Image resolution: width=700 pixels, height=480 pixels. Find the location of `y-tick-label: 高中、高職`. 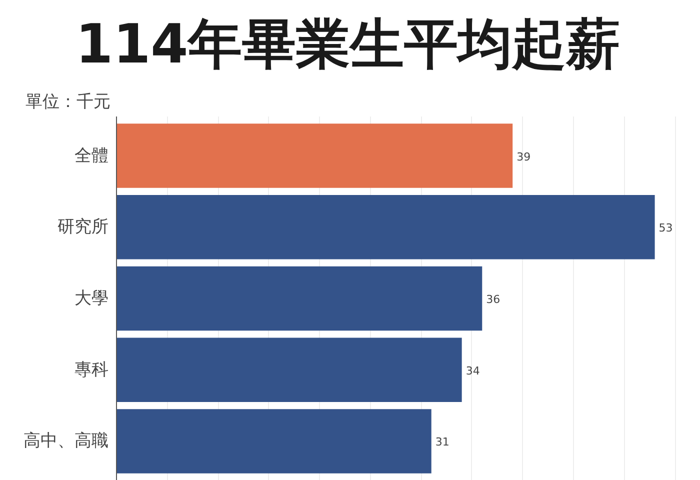

y-tick-label: 高中、高職 is located at coordinates (66, 441).